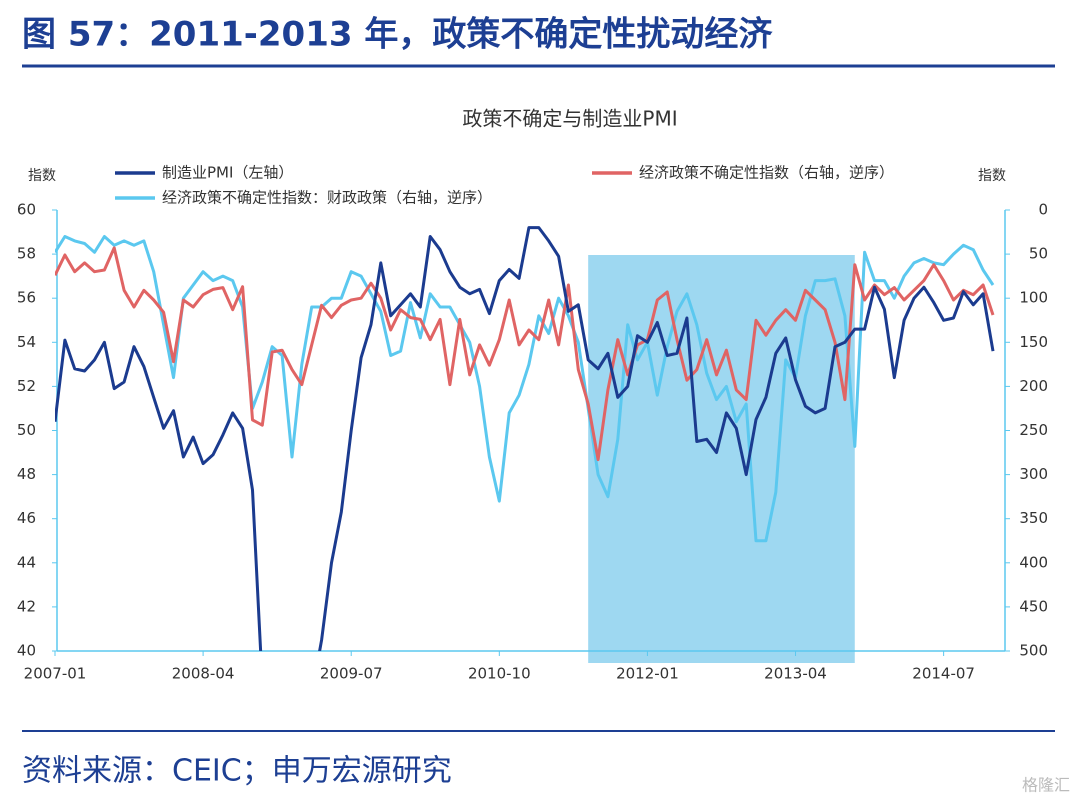 The height and width of the screenshot is (805, 1080). I want to click on y-tick-label: 40, so click(26, 651).